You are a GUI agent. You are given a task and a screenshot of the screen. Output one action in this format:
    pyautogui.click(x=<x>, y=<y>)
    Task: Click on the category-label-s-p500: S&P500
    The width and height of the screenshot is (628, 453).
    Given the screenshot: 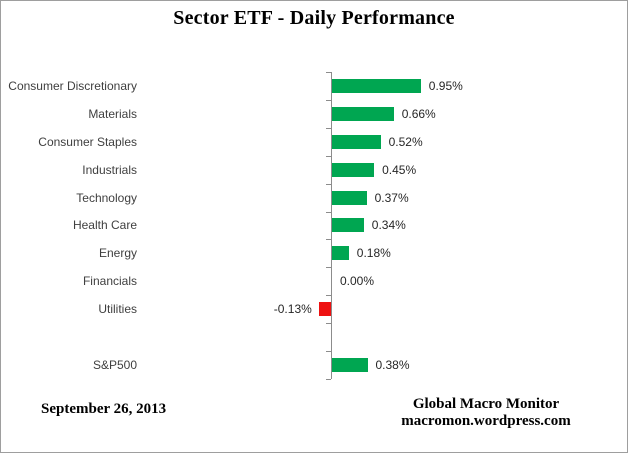 What is the action you would take?
    pyautogui.click(x=114, y=365)
    